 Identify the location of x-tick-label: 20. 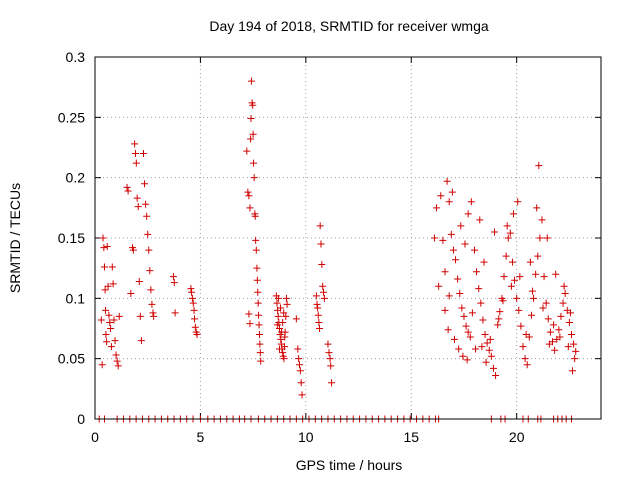
(517, 437).